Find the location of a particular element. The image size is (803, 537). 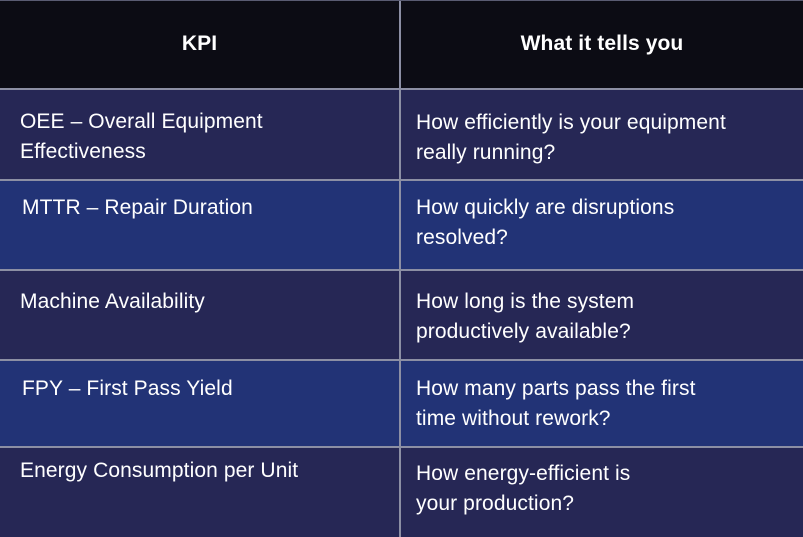

kpi-cell: MTTR – Repair Duration is located at coordinates (137, 207).